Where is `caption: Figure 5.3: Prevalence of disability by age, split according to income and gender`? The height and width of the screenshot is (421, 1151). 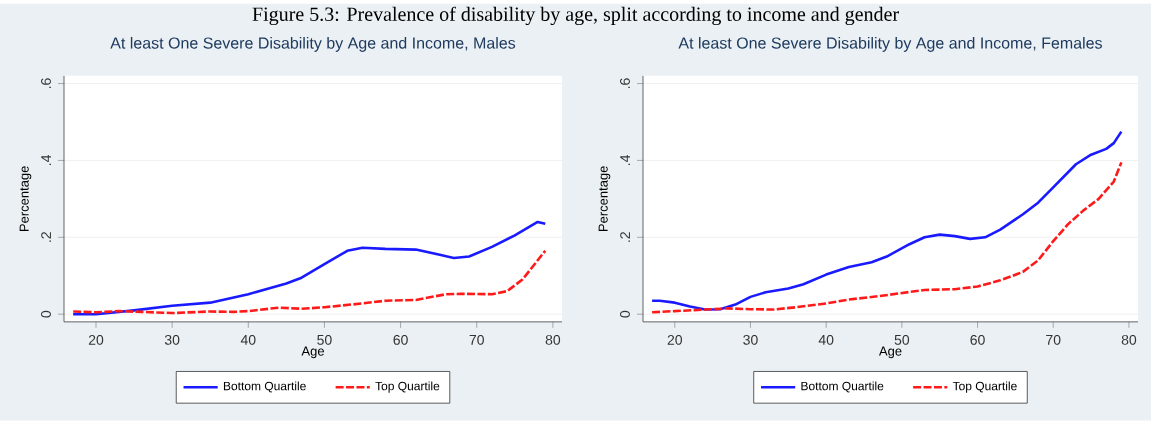 caption: Figure 5.3: Prevalence of disability by age, split according to income and gender is located at coordinates (575, 16).